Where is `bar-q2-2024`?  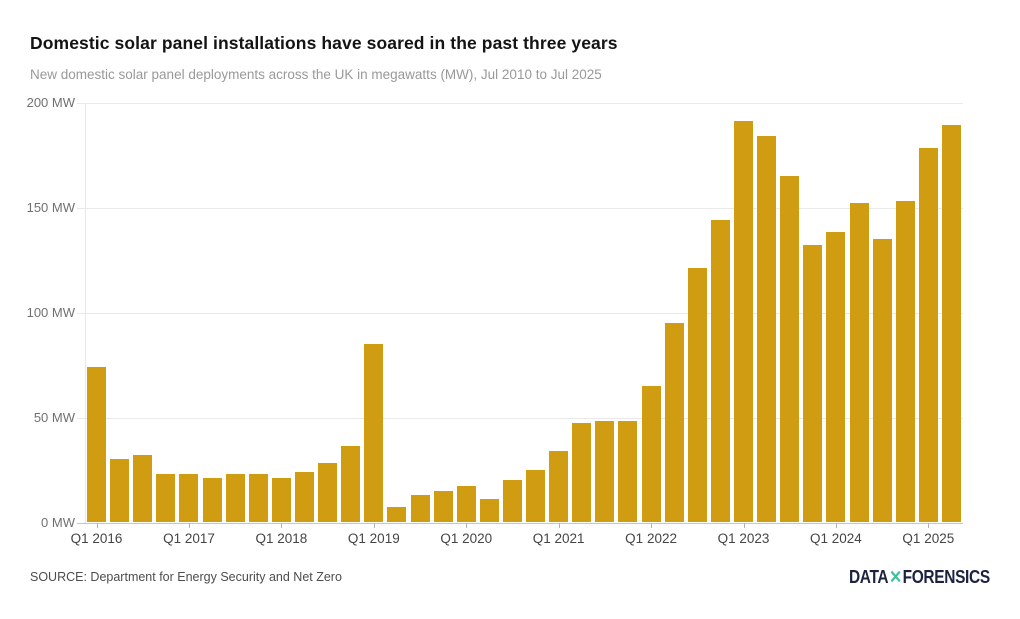 bar-q2-2024 is located at coordinates (859, 362).